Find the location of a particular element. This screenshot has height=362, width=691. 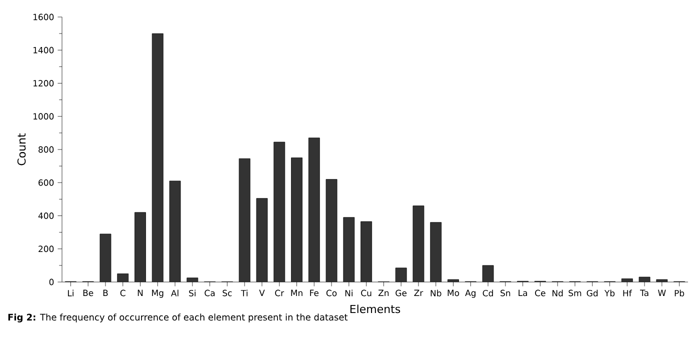

x-tick-label: W is located at coordinates (662, 293).